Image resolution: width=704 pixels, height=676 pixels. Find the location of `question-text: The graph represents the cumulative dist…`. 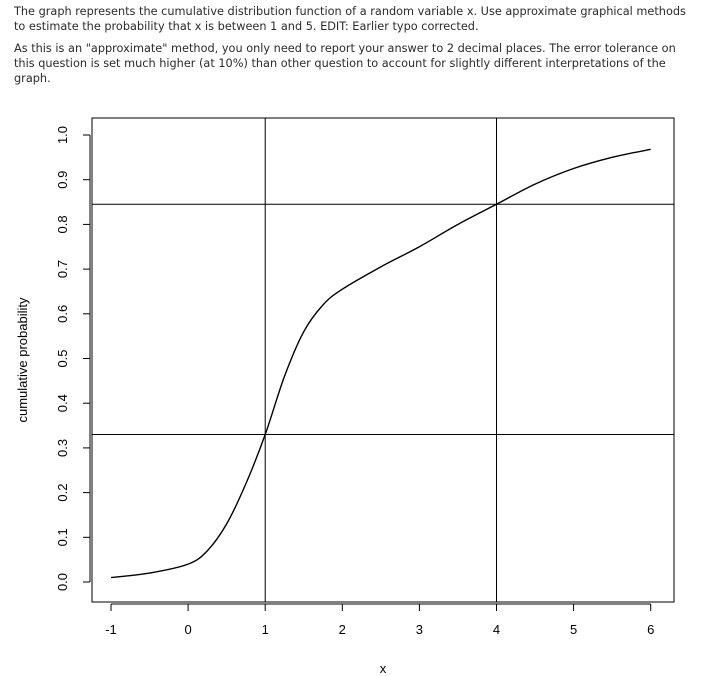

question-text: The graph represents the cumulative dist… is located at coordinates (355, 48).